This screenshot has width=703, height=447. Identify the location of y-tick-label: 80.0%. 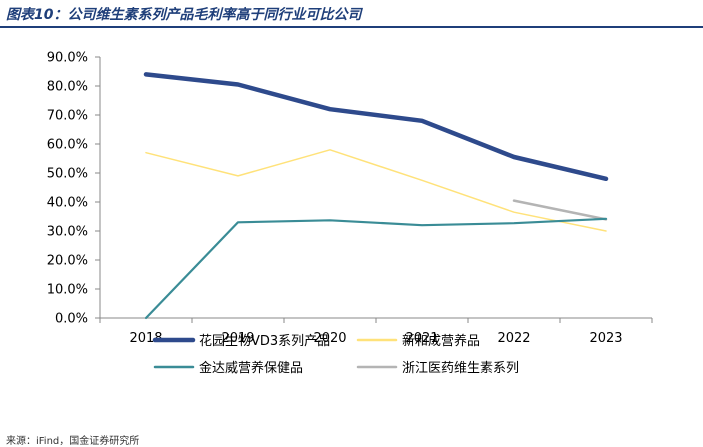
(67, 87).